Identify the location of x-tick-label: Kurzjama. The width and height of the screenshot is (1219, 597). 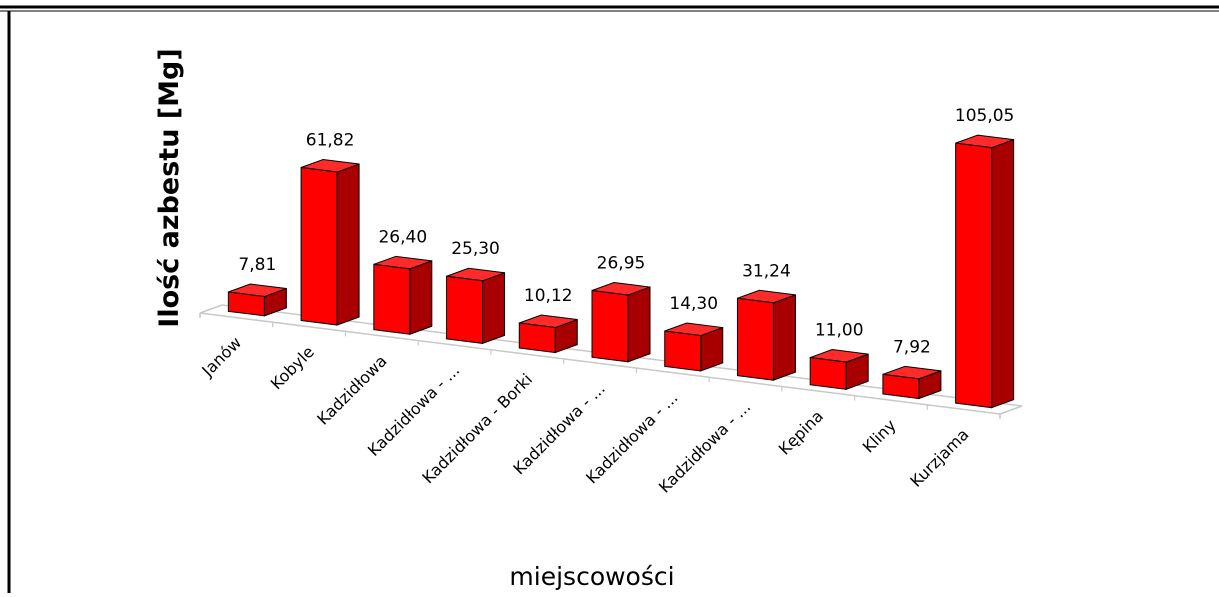
(939, 458).